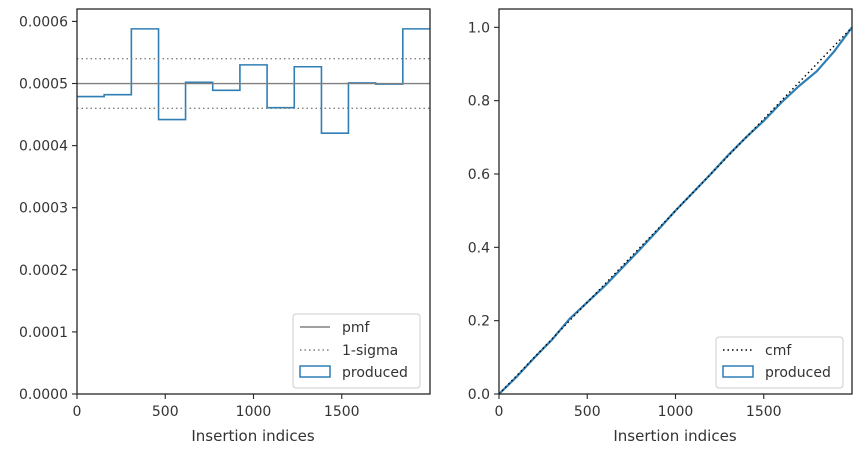  Describe the element at coordinates (764, 412) in the screenshot. I see `right-xtick-label-3: 1500` at that location.